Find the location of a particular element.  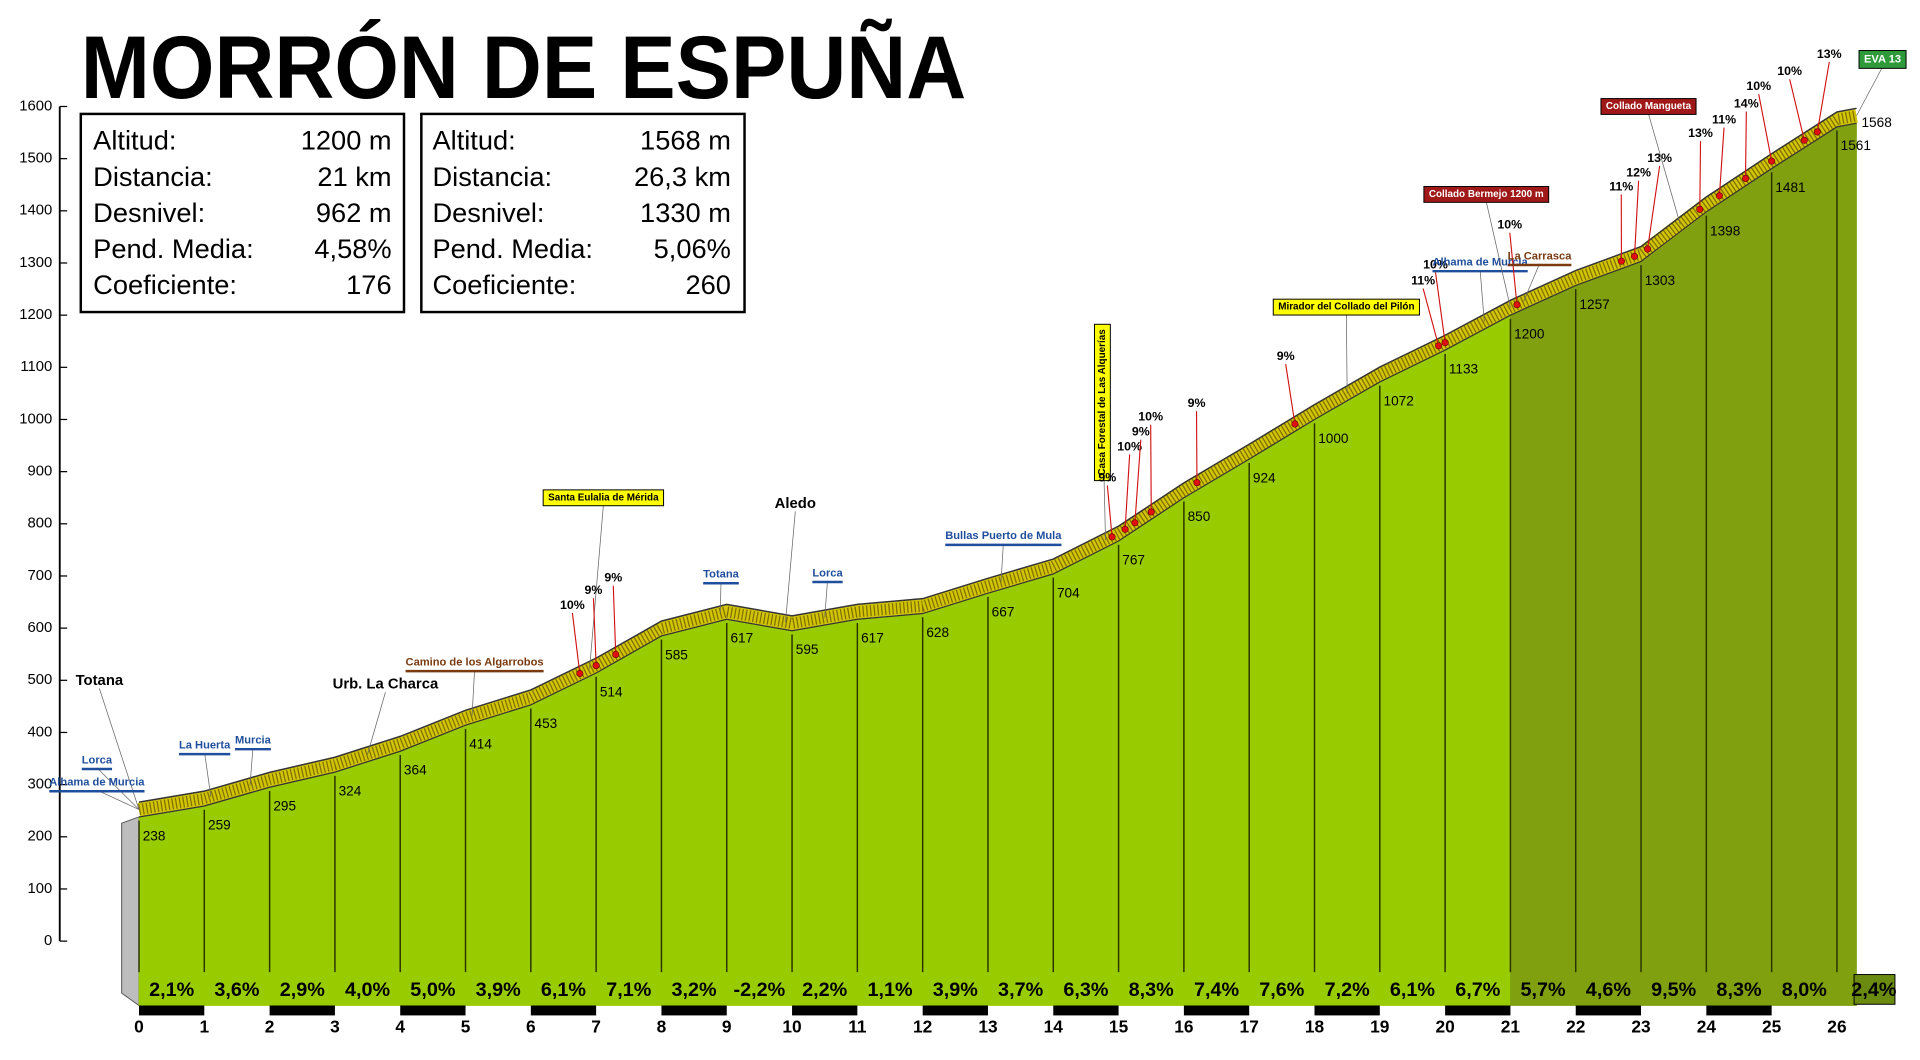

x-tick-label: 22 is located at coordinates (1575, 1026).